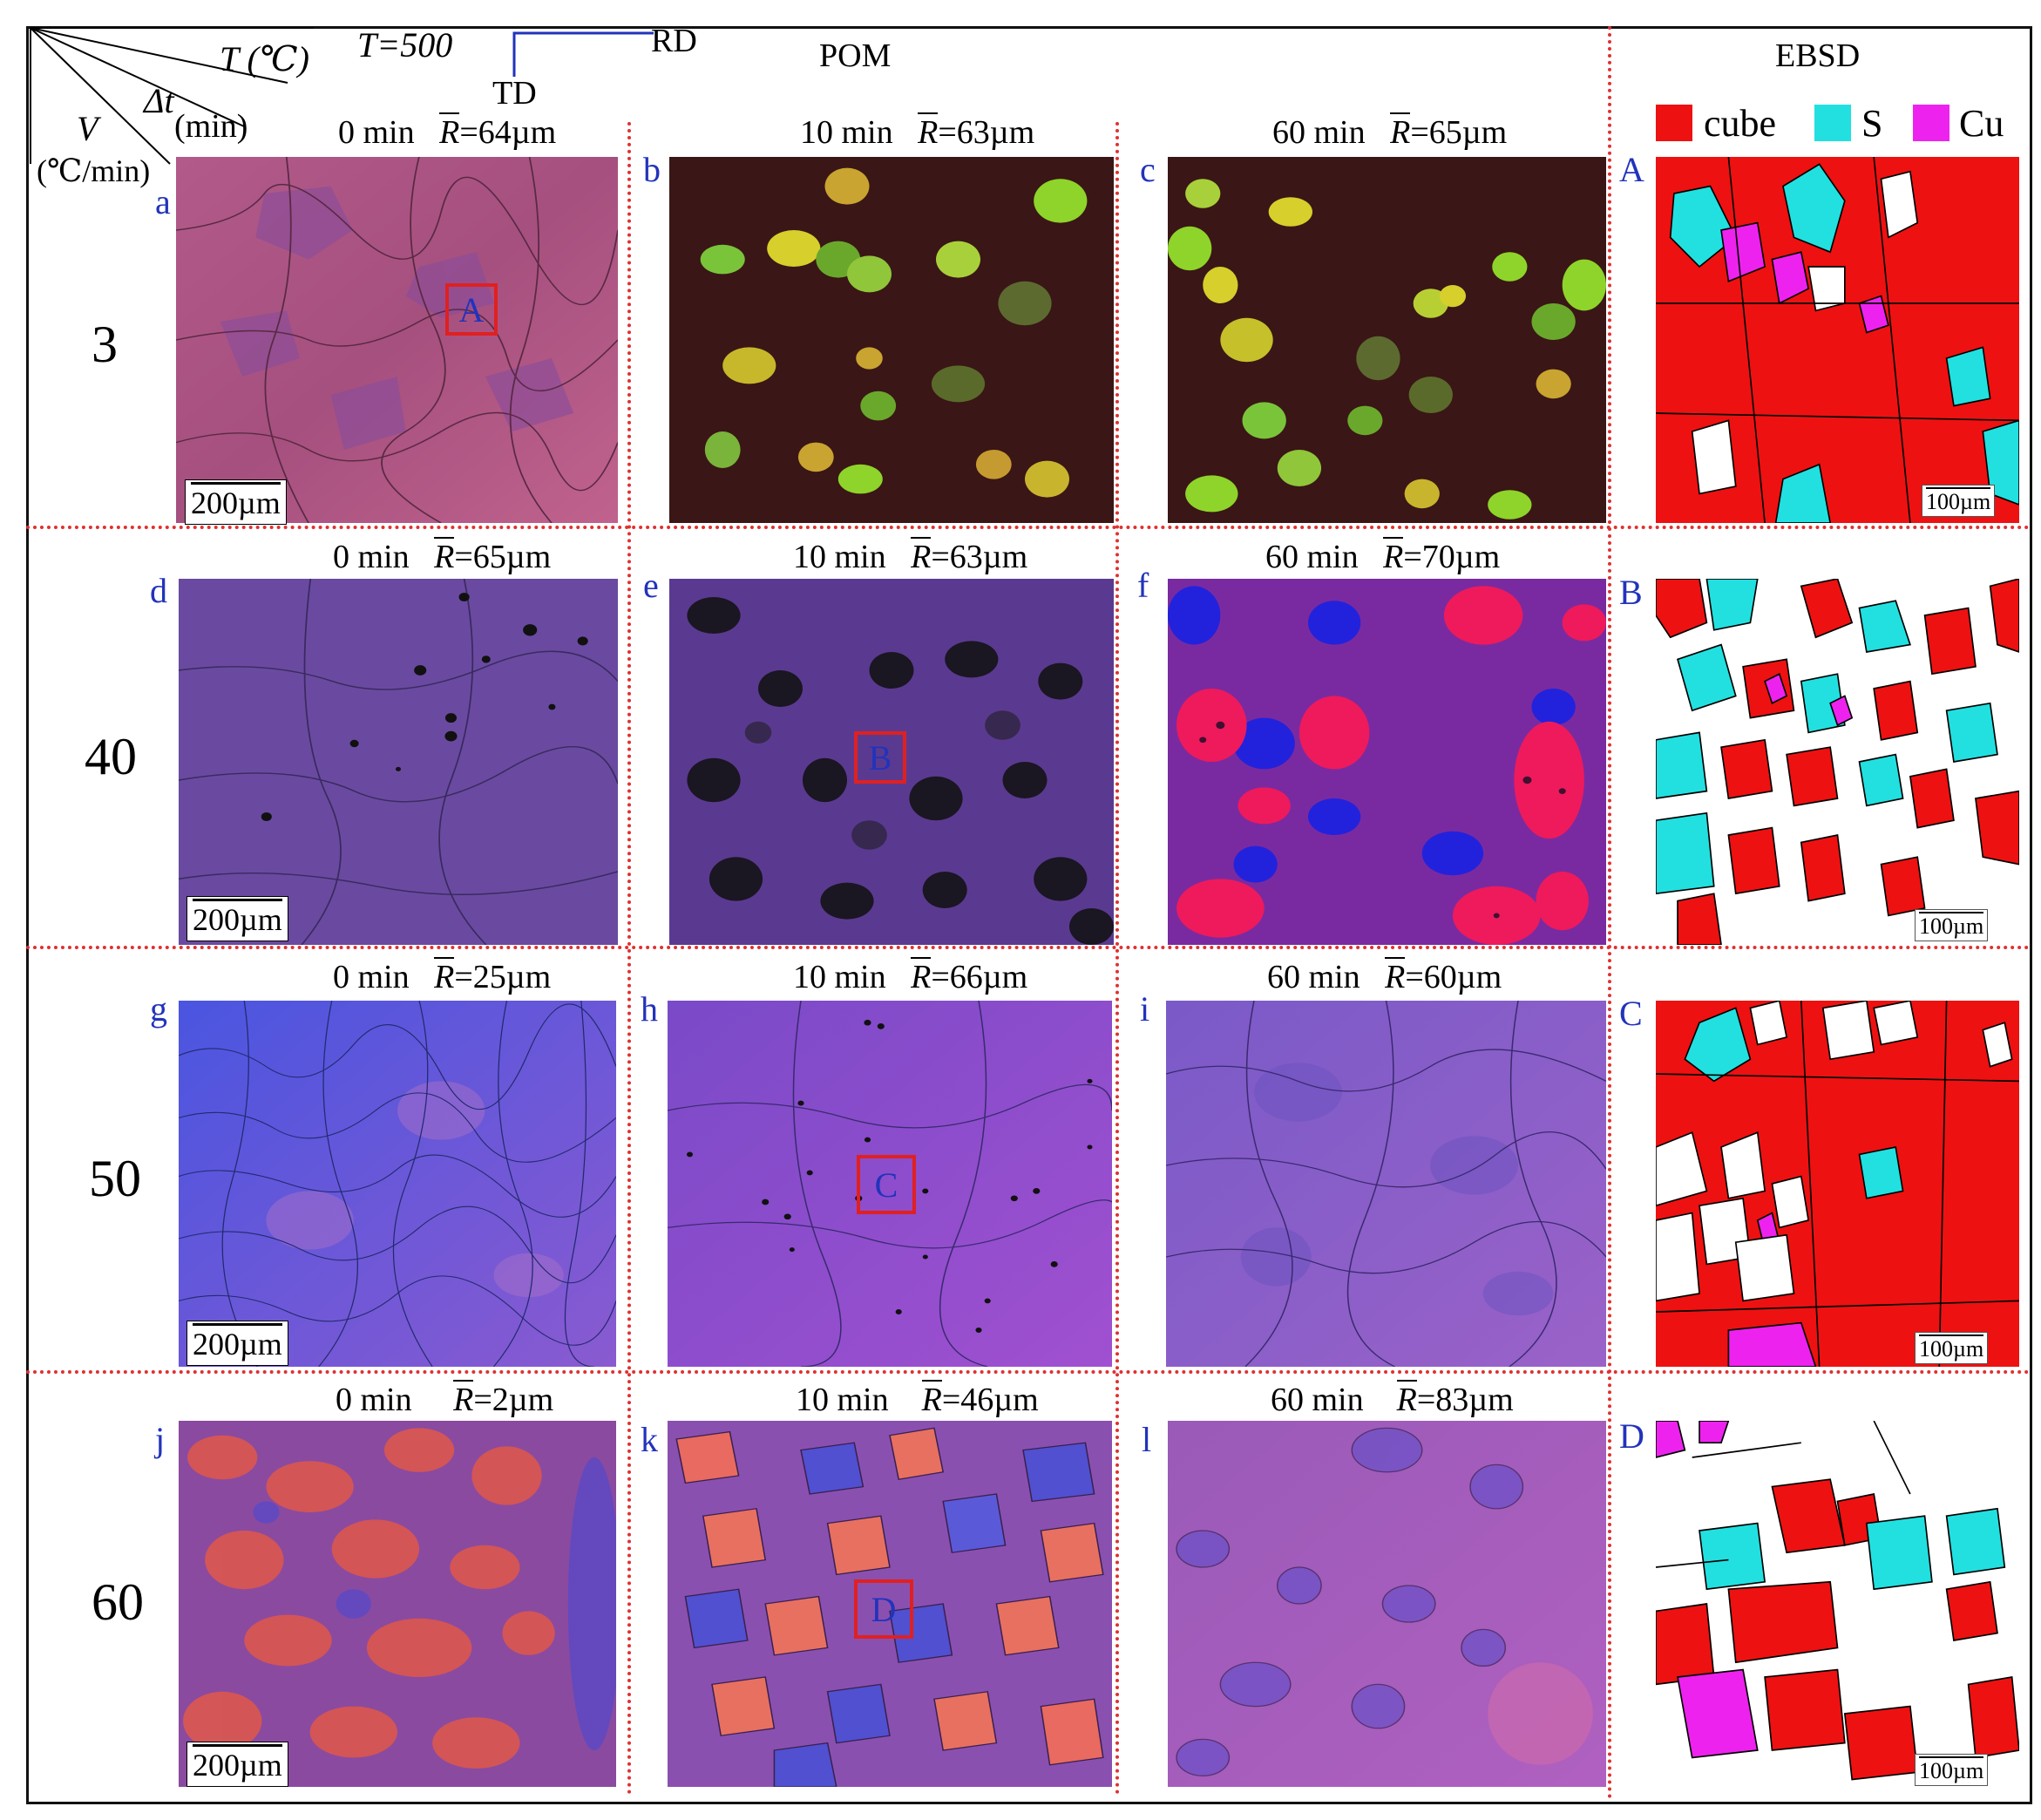  I want to click on micrograph-b, so click(891, 340).